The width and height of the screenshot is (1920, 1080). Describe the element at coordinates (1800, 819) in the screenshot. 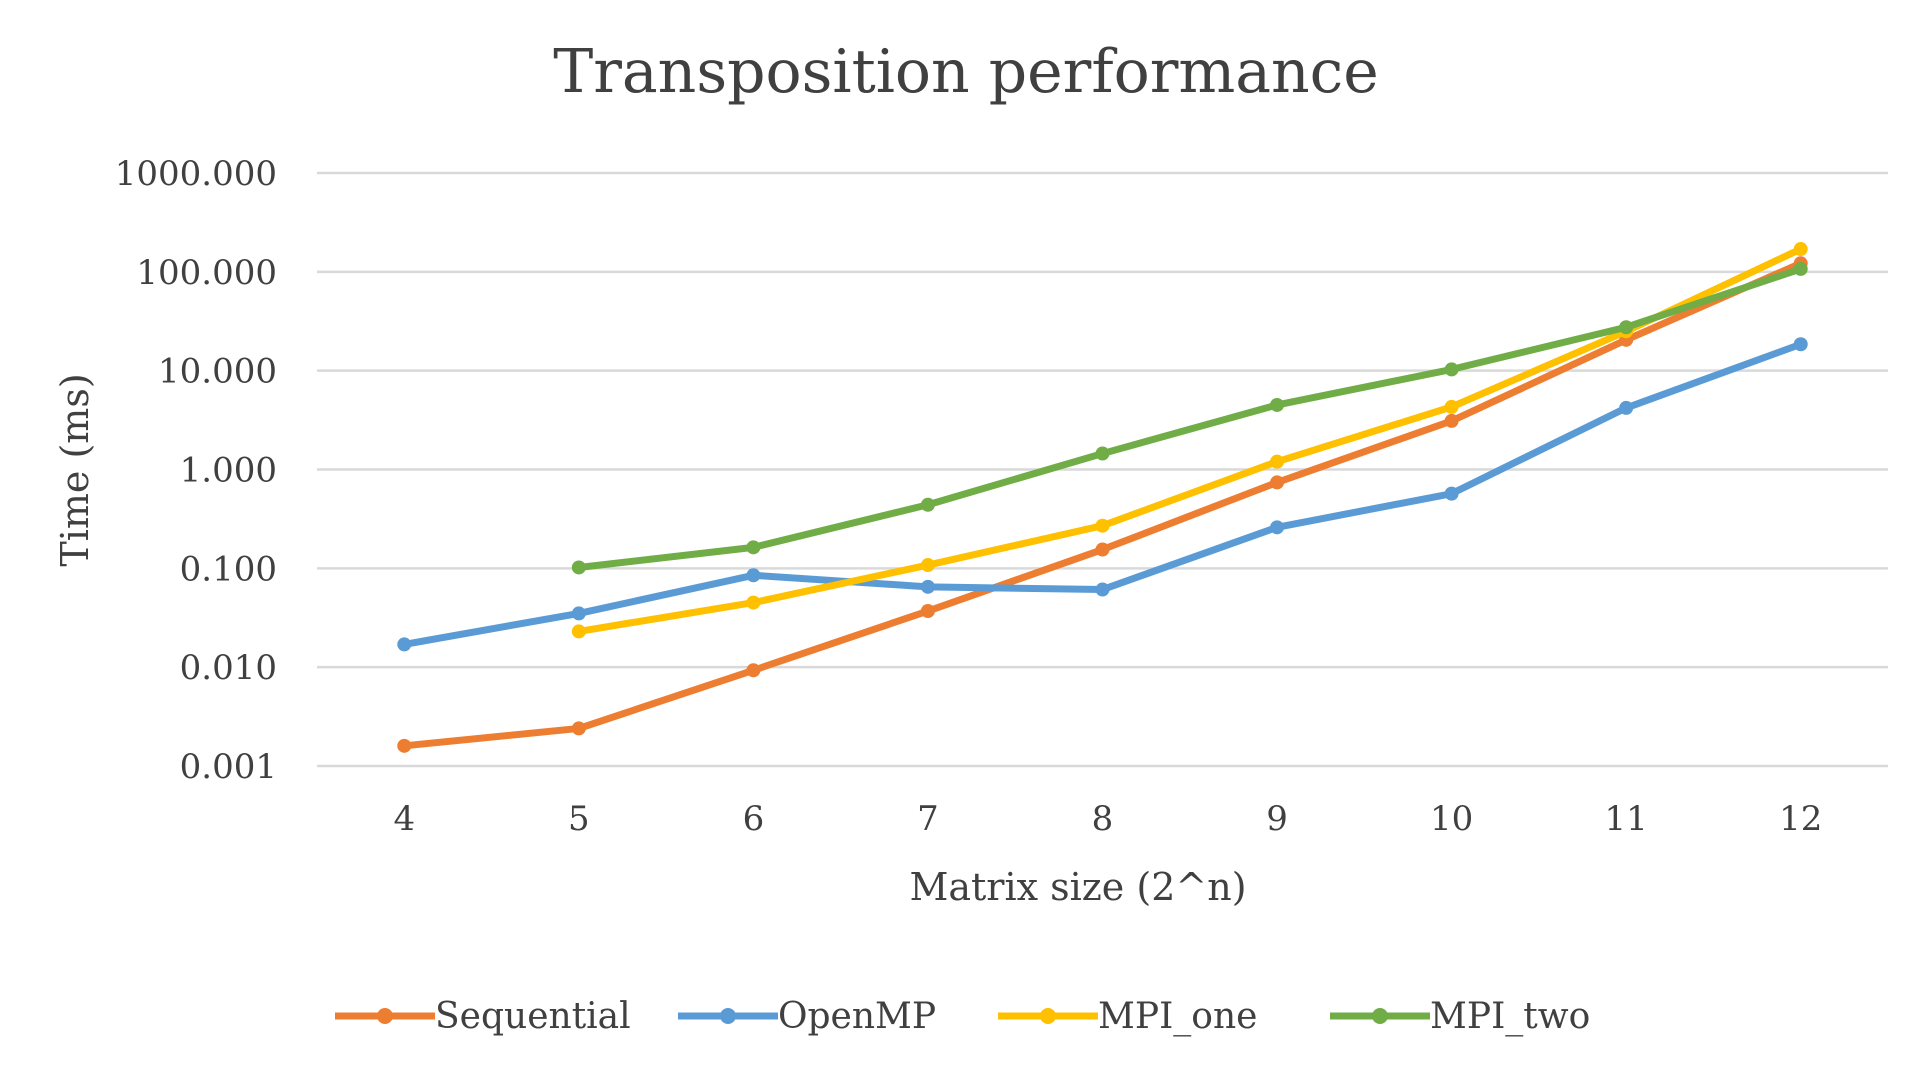

I see `x-tick-label: 12` at that location.